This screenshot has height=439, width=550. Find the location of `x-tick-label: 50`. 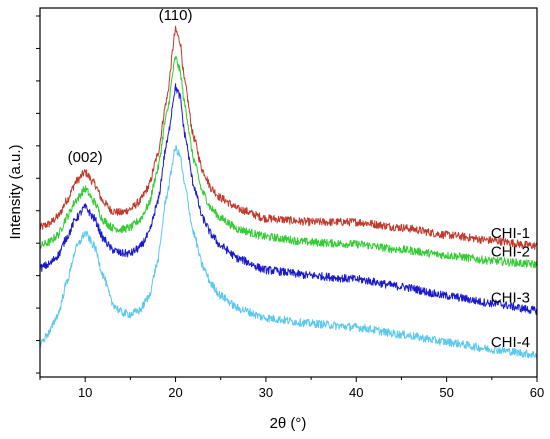

x-tick-label: 50 is located at coordinates (446, 392).